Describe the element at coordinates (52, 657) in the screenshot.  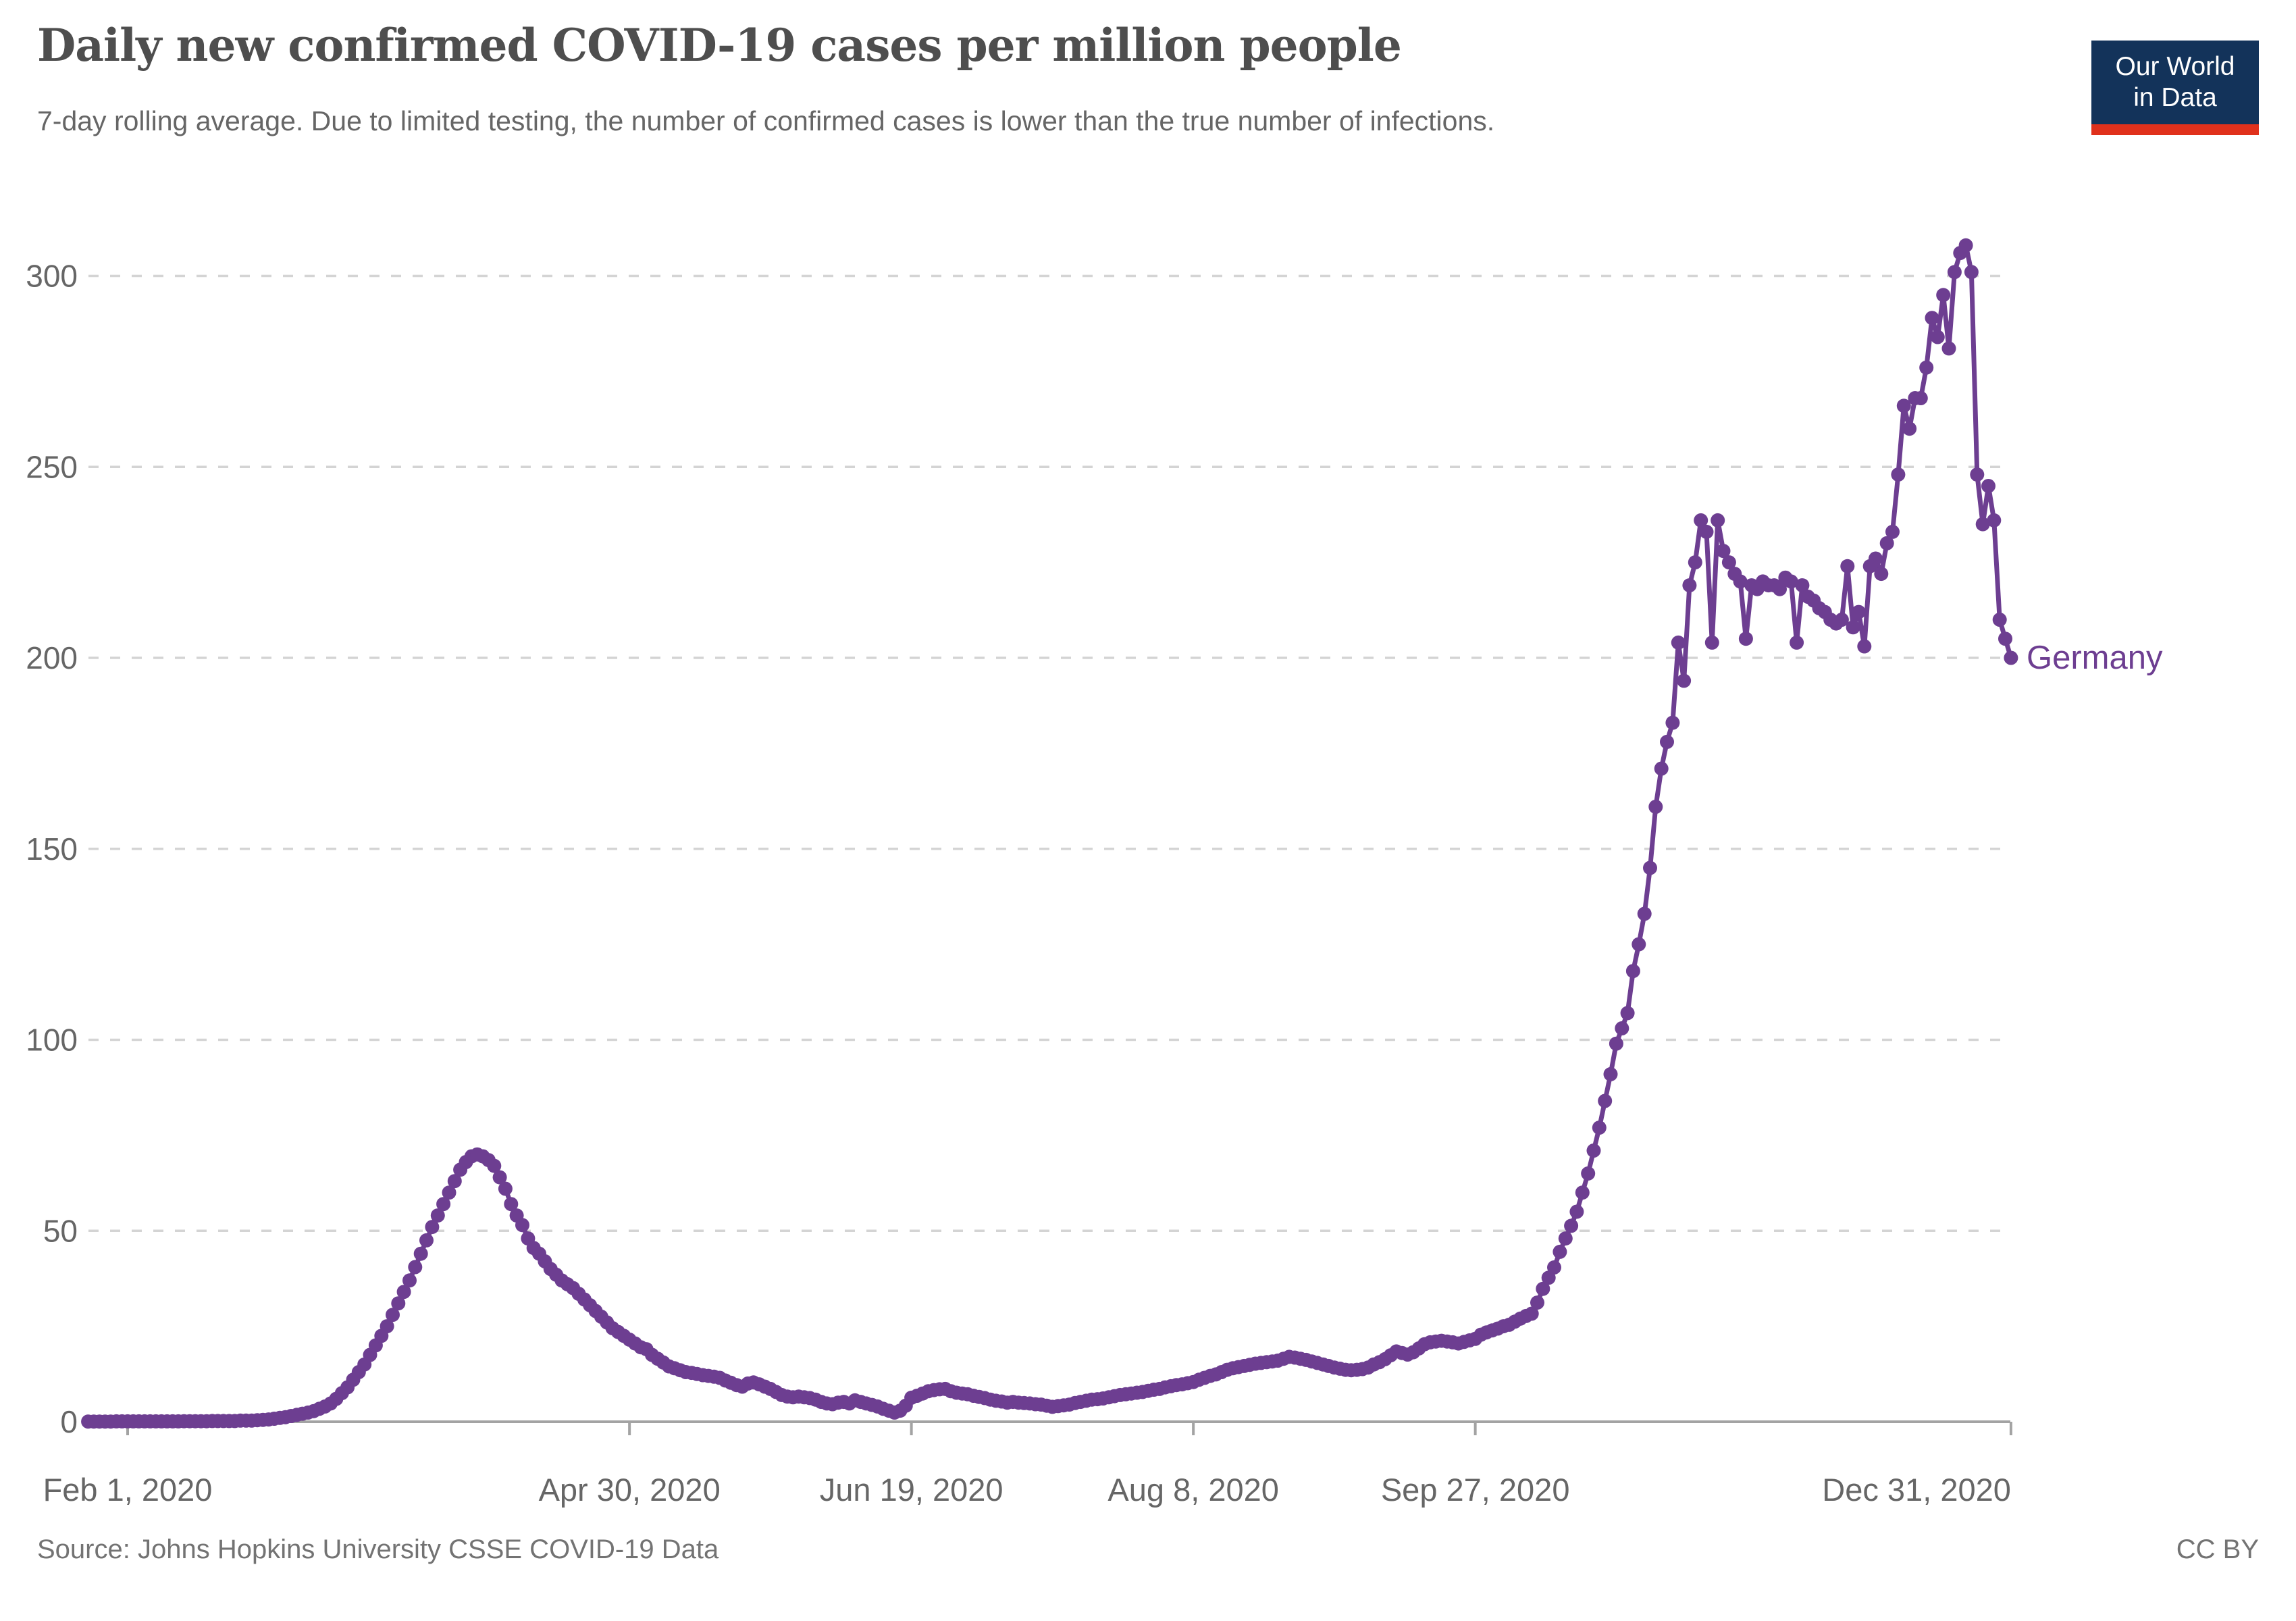
I see `y-tick-label-200: 200` at that location.